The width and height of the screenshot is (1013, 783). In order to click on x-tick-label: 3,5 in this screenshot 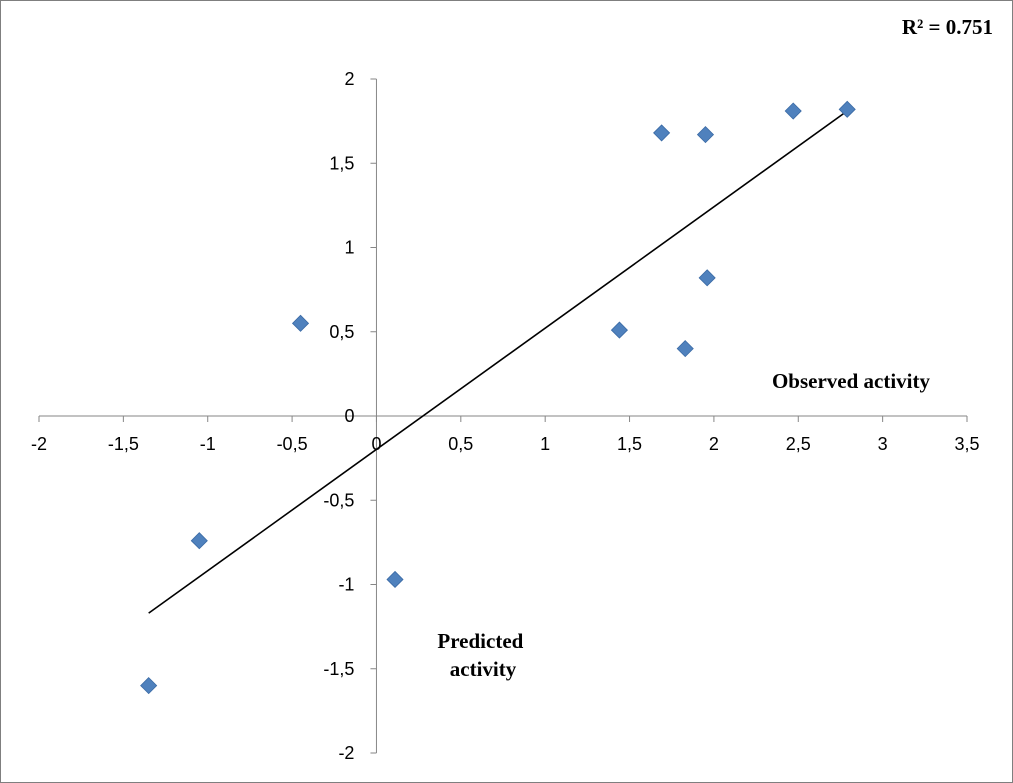, I will do `click(966, 444)`.